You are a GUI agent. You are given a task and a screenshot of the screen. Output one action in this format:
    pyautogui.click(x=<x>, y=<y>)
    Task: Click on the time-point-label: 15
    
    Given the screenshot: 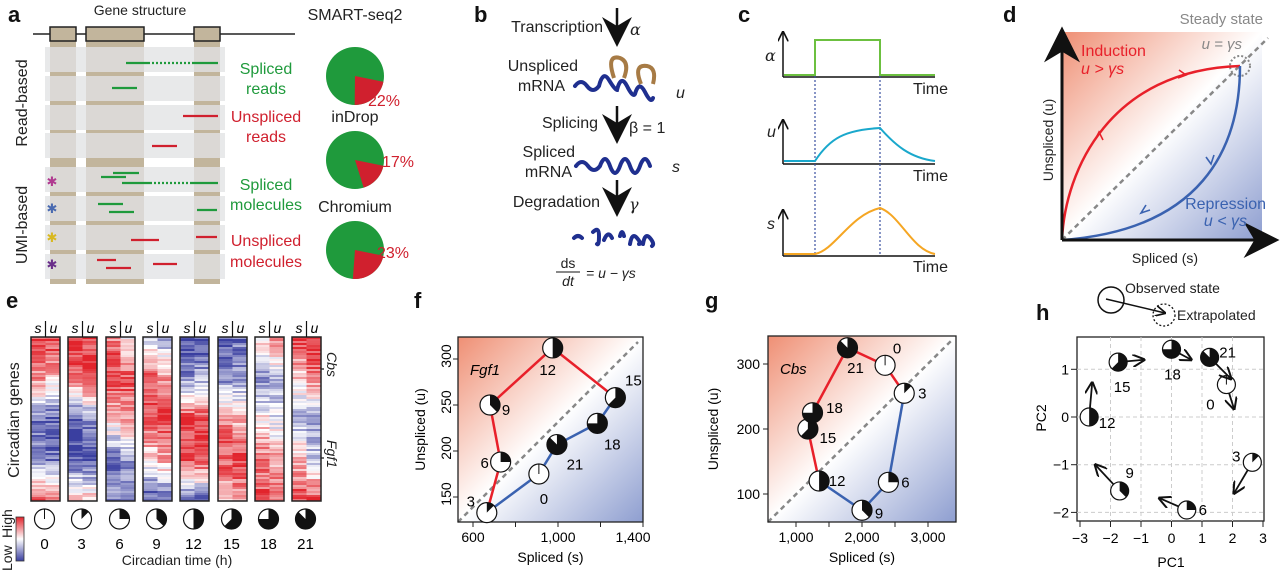 What is the action you would take?
    pyautogui.click(x=828, y=438)
    